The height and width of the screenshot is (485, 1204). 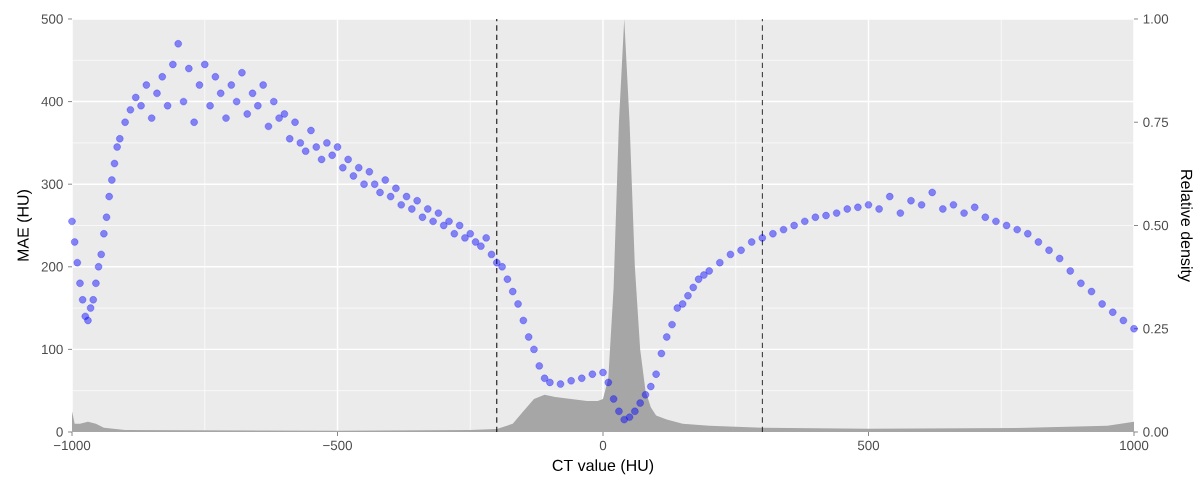 I want to click on y-tick-label: 100, so click(x=52, y=349).